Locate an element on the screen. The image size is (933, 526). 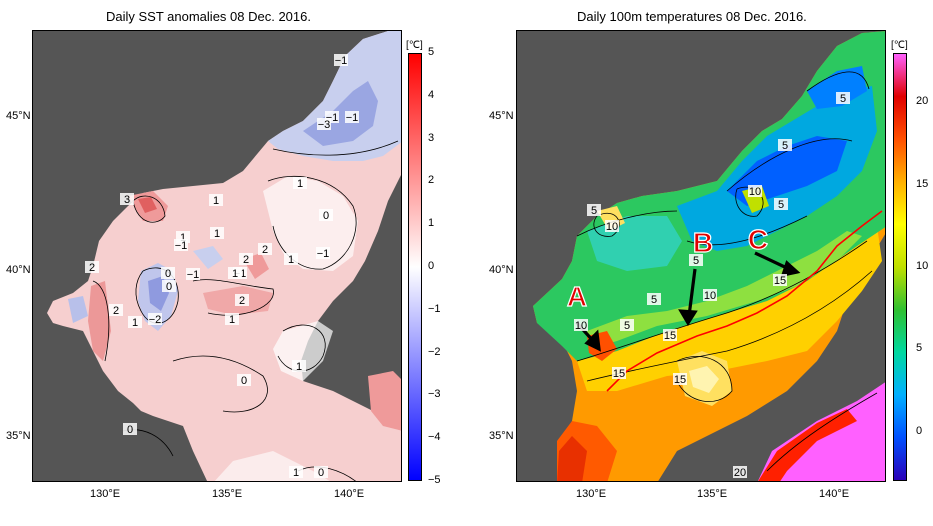
svg-text: 3 is located at coordinates (127, 200).